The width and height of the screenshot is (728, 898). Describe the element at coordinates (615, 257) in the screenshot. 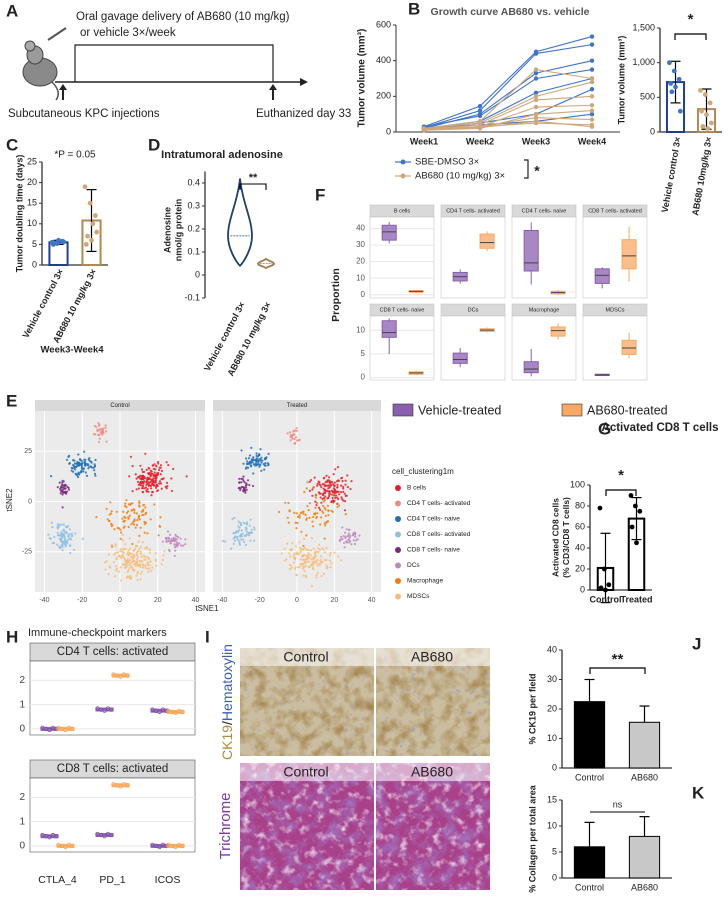

I see `facet-panel` at that location.